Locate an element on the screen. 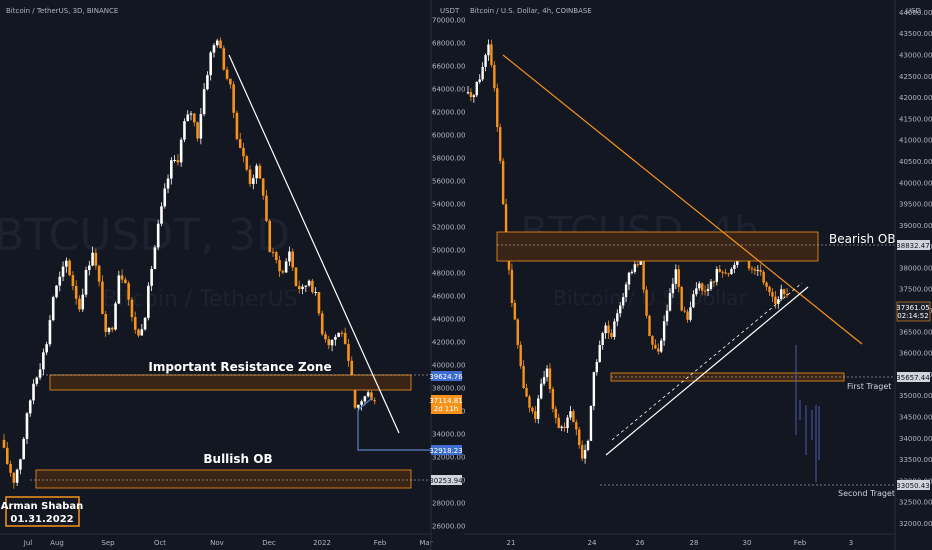 This screenshot has width=932, height=550. left-price-tick: 28000.00 is located at coordinates (448, 504).